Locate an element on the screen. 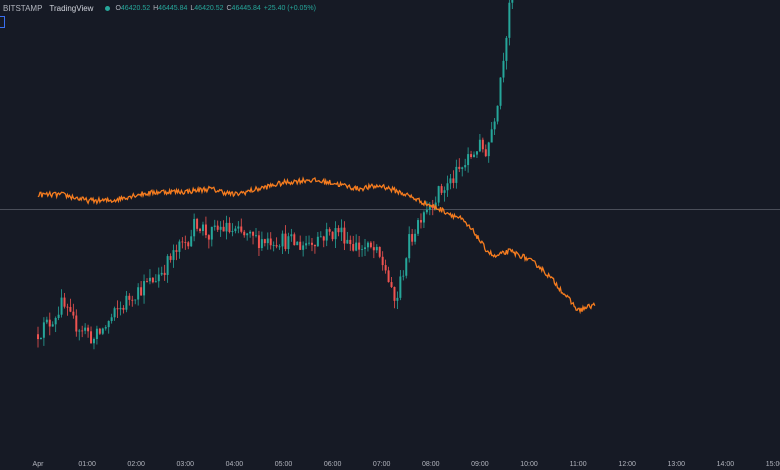 This screenshot has width=780, height=470. ohlc-open: O46420.52 is located at coordinates (133, 8).